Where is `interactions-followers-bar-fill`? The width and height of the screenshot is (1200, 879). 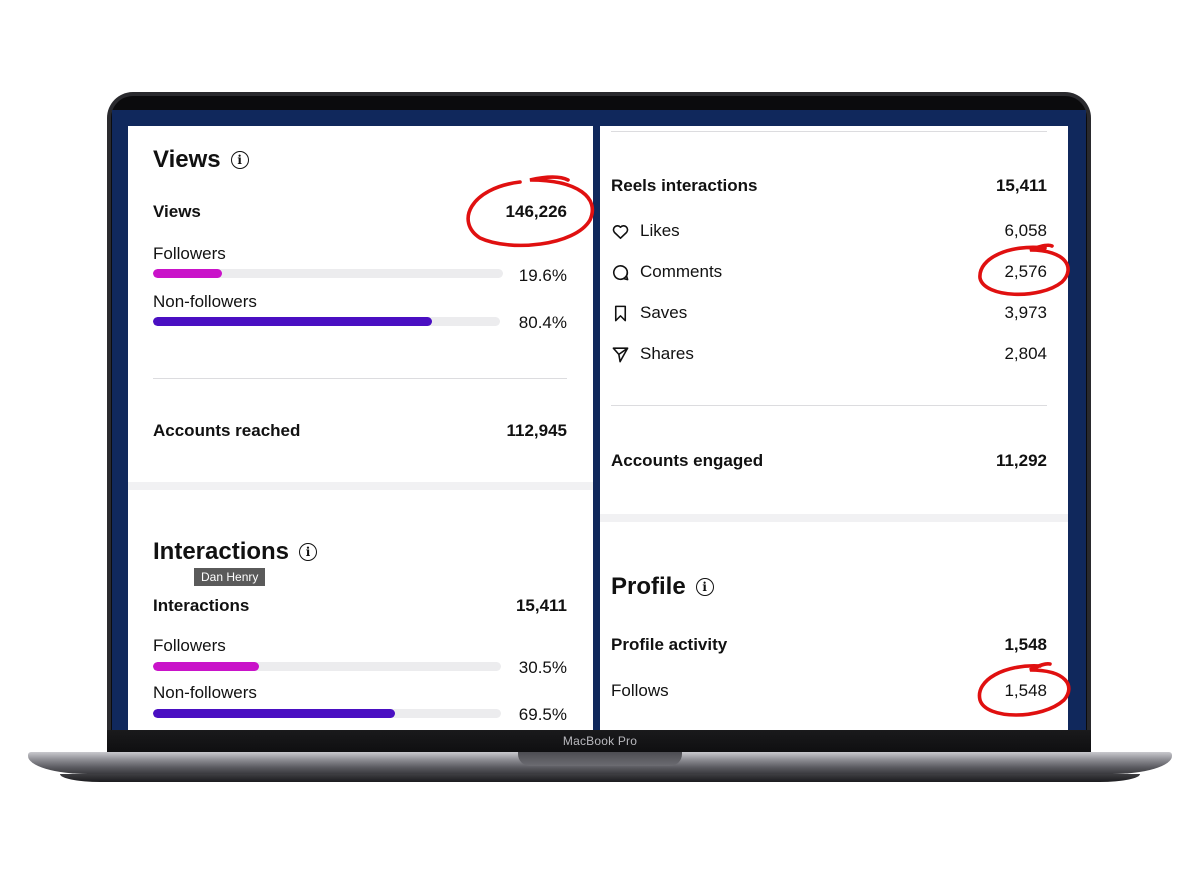 interactions-followers-bar-fill is located at coordinates (206, 666).